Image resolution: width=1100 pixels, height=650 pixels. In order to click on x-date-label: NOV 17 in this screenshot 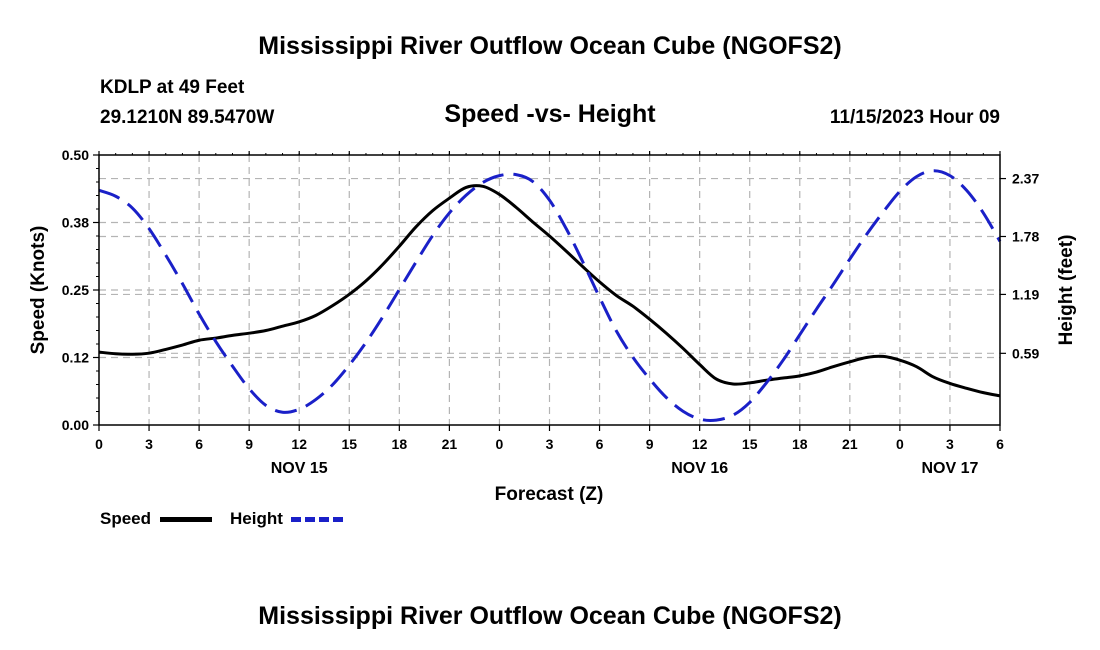, I will do `click(949, 468)`.